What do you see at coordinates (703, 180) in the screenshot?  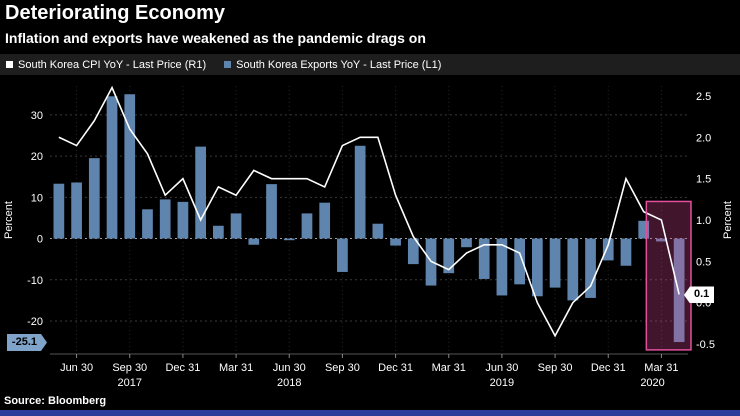 I see `svg-text: 1.5` at bounding box center [703, 180].